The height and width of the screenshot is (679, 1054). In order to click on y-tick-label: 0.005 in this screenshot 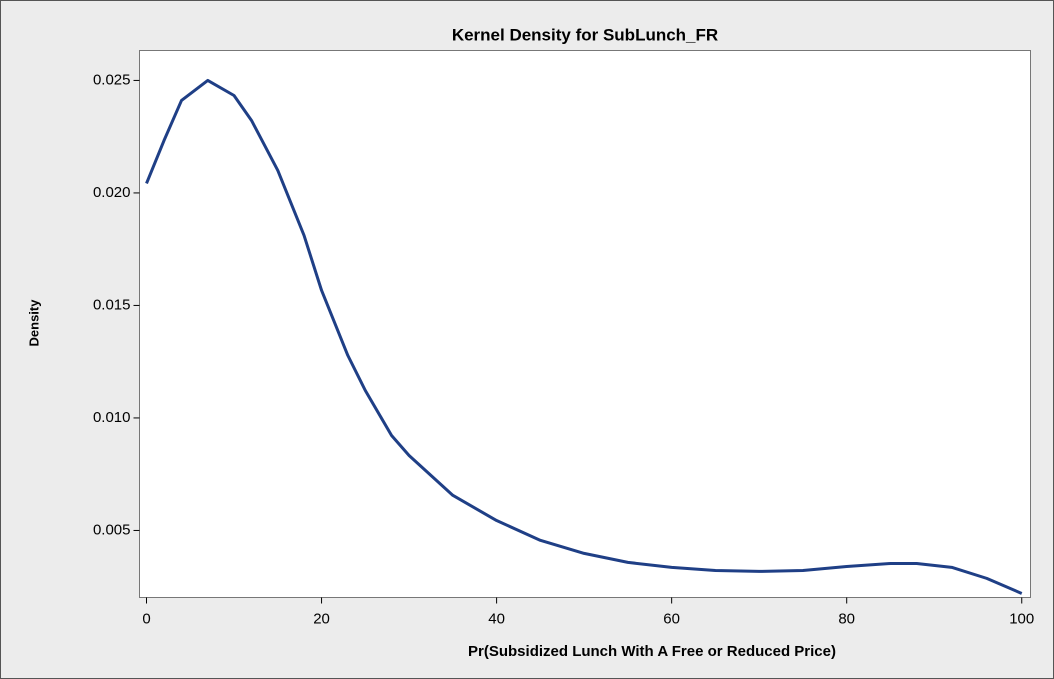, I will do `click(112, 529)`.